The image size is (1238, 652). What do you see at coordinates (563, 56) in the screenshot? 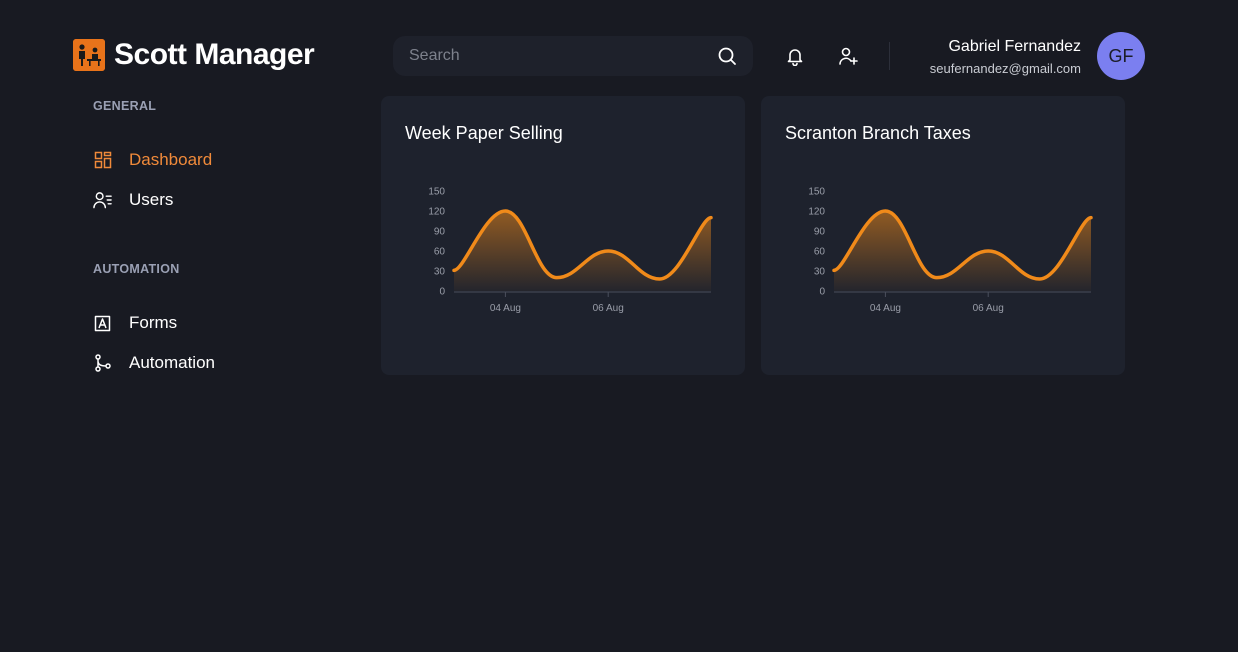
I see `search-input` at bounding box center [563, 56].